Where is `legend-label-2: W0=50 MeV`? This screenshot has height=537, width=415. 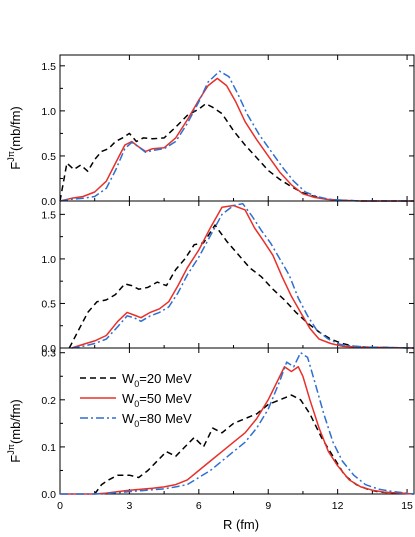 legend-label-2: W0=50 MeV is located at coordinates (157, 400).